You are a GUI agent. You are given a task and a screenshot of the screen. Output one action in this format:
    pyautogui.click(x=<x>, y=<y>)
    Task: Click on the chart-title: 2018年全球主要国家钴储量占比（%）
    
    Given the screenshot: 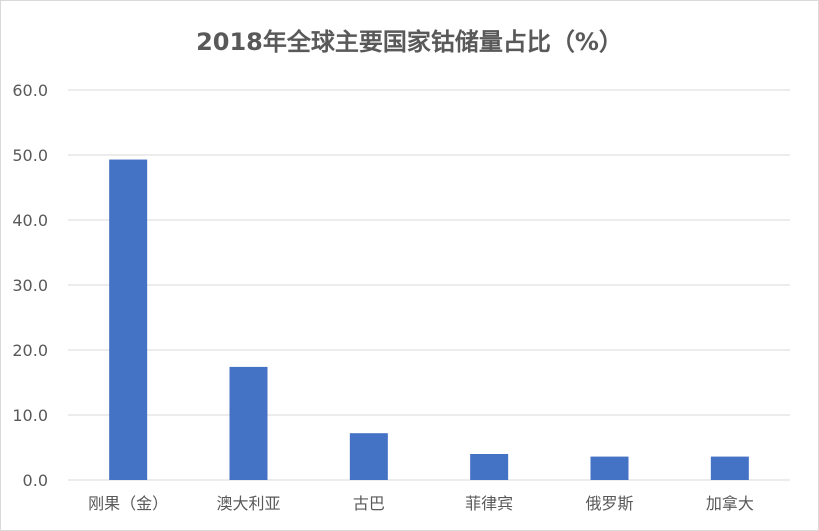 What is the action you would take?
    pyautogui.click(x=409, y=42)
    